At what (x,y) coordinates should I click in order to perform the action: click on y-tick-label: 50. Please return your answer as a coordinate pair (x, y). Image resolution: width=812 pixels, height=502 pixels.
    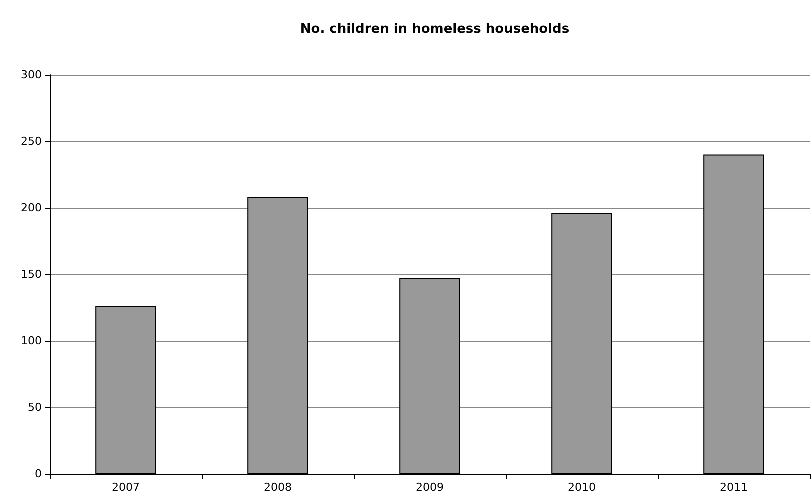
    Looking at the image, I should click on (35, 407).